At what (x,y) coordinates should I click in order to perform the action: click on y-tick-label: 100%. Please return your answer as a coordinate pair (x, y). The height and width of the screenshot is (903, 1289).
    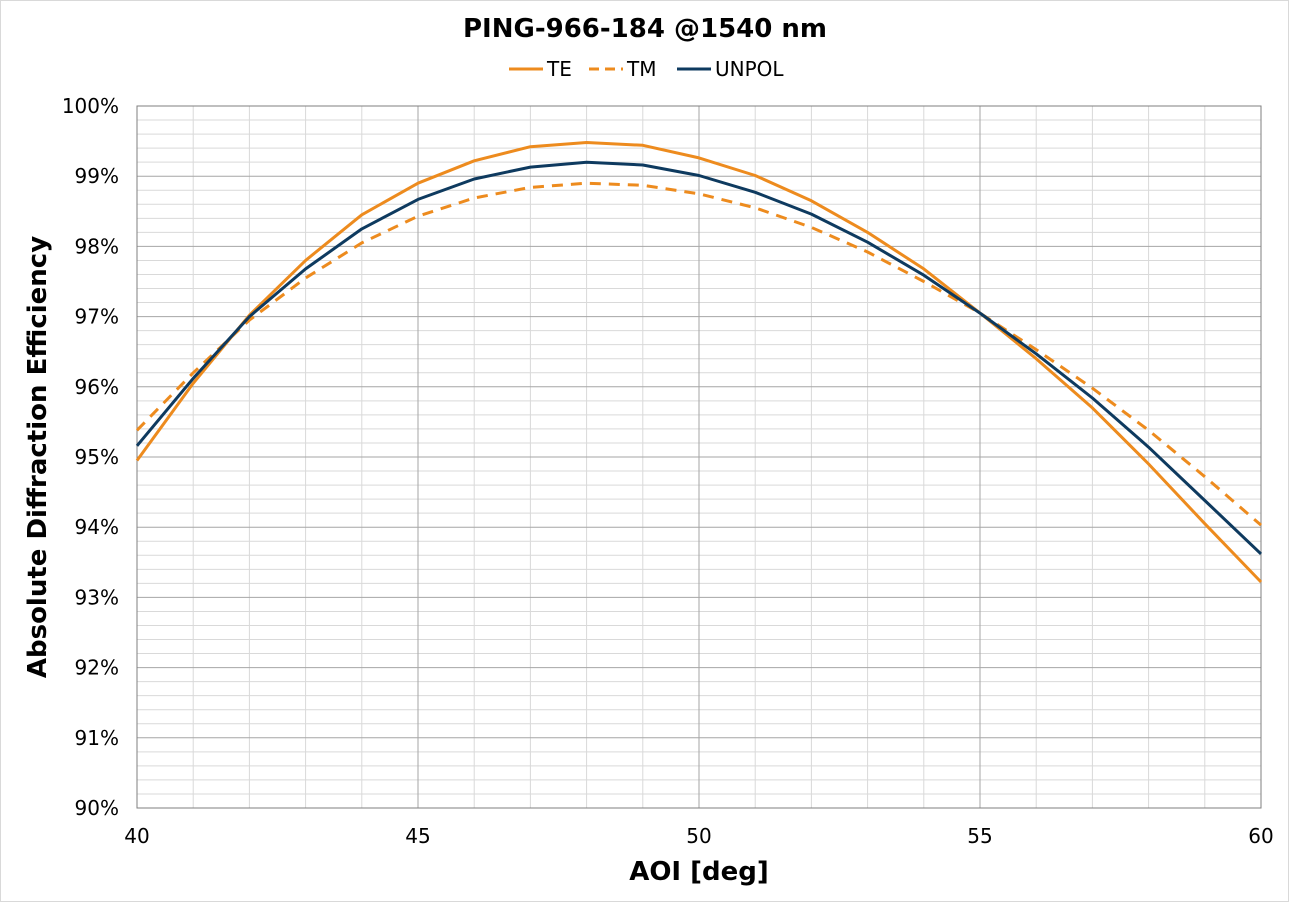
    Looking at the image, I should click on (90, 106).